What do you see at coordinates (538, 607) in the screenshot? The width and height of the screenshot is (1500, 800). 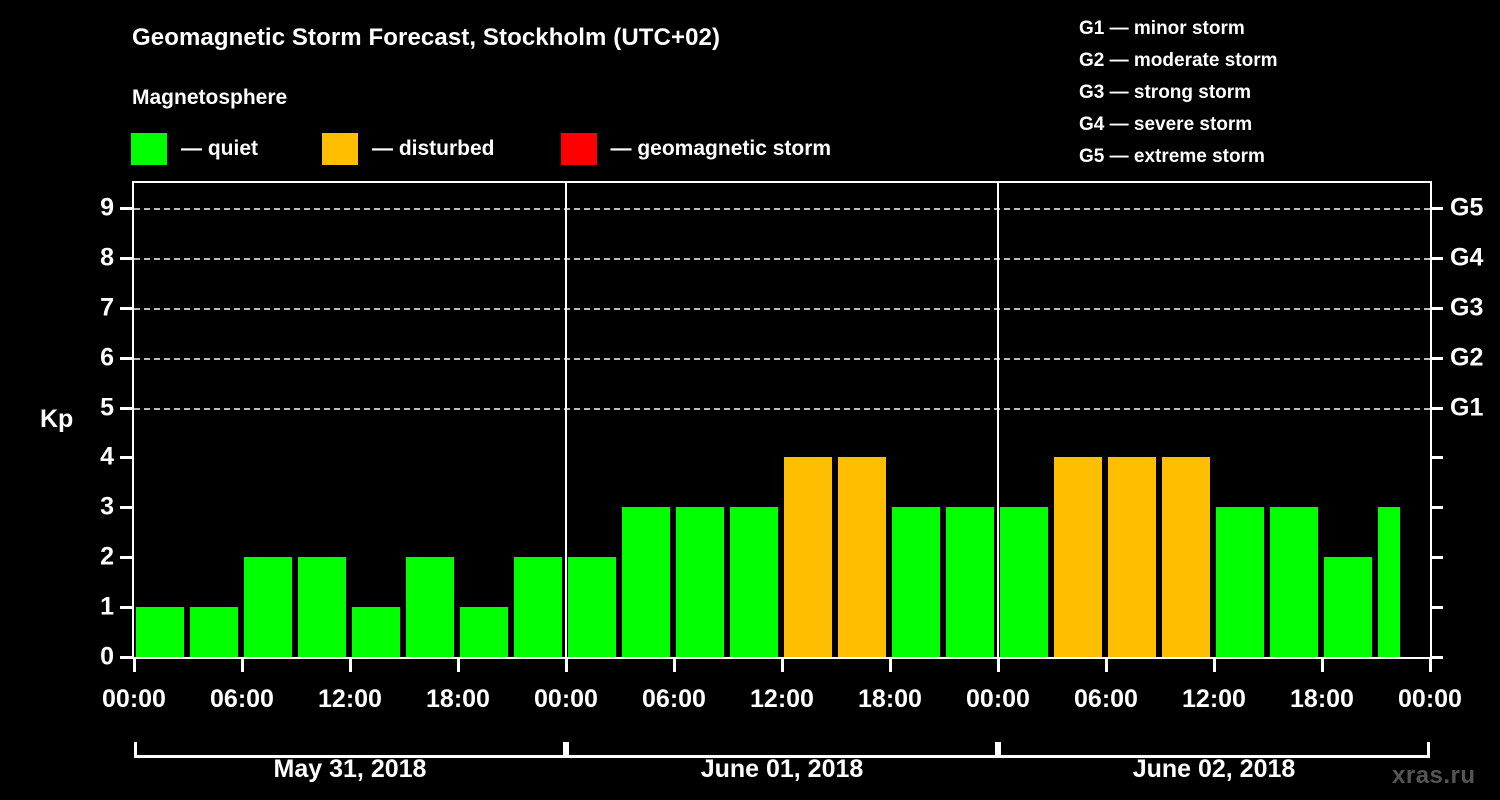 I see `bar-7-quiet` at bounding box center [538, 607].